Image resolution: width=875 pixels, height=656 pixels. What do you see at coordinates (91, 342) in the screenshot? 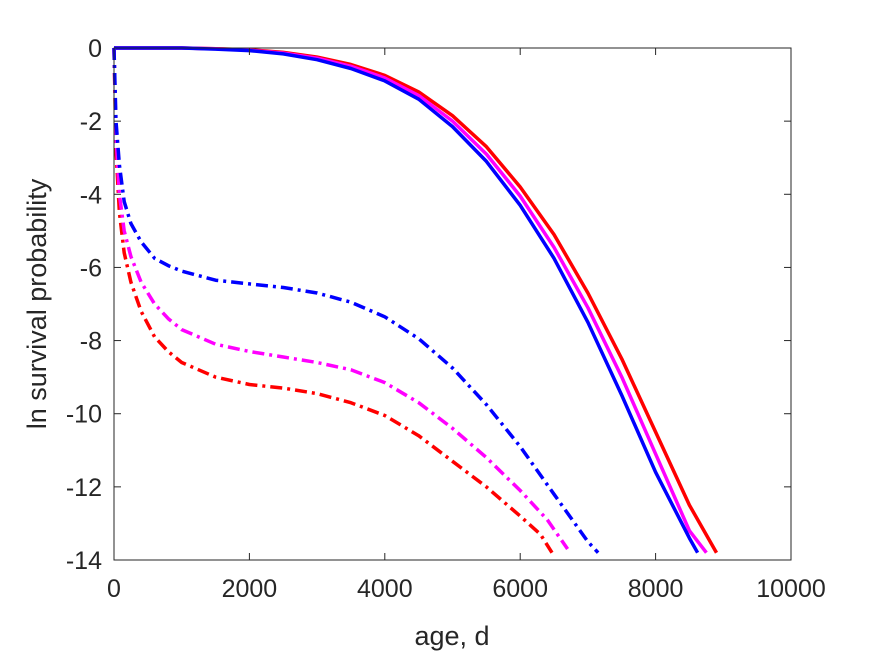
I see `y-tick-label: -8` at bounding box center [91, 342].